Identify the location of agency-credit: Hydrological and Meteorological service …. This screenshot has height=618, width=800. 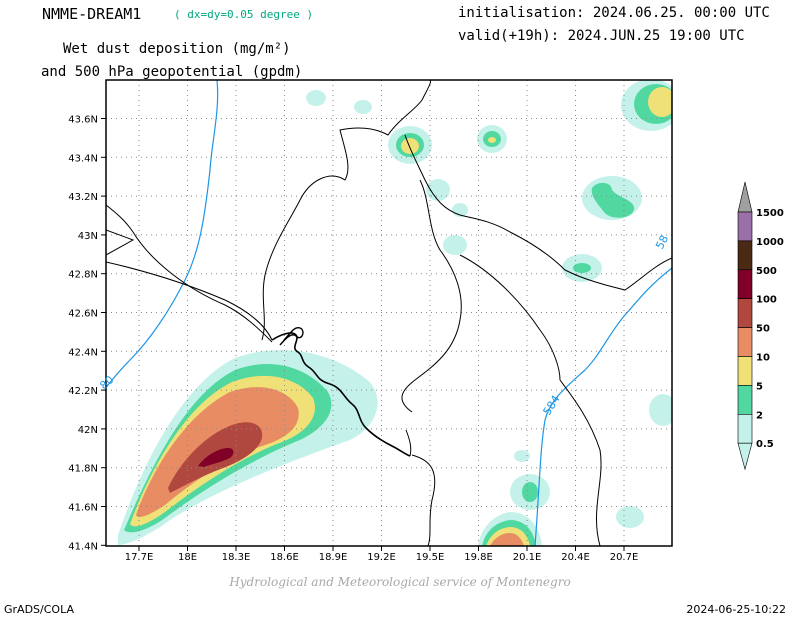
(400, 582).